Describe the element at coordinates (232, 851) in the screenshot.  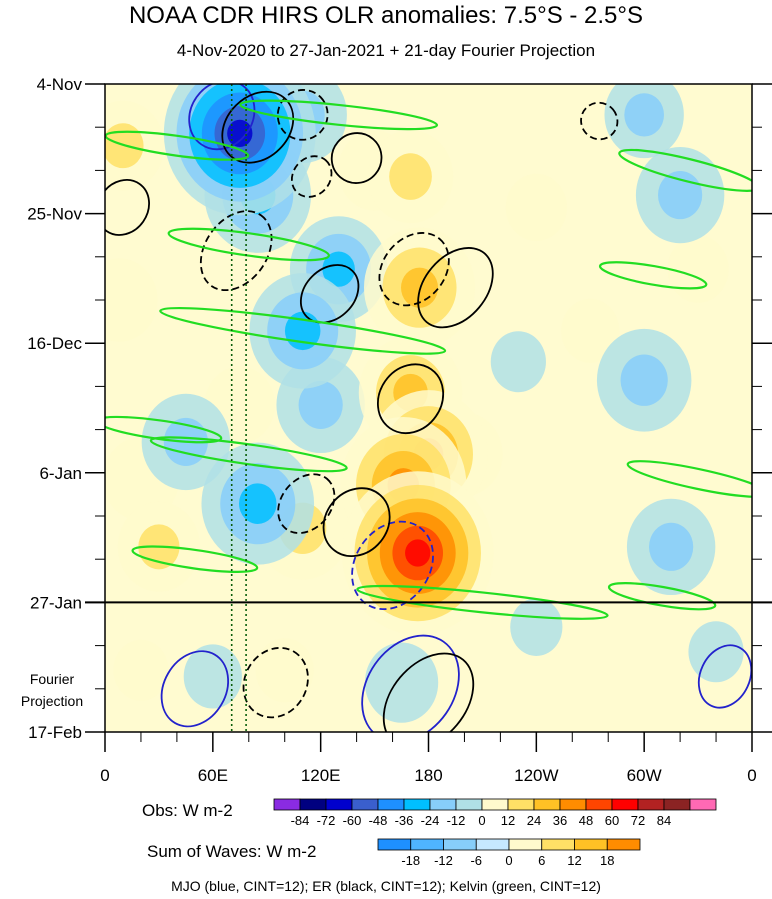
I see `waves-colorbar-label: Sum of Waves: W m-2` at that location.